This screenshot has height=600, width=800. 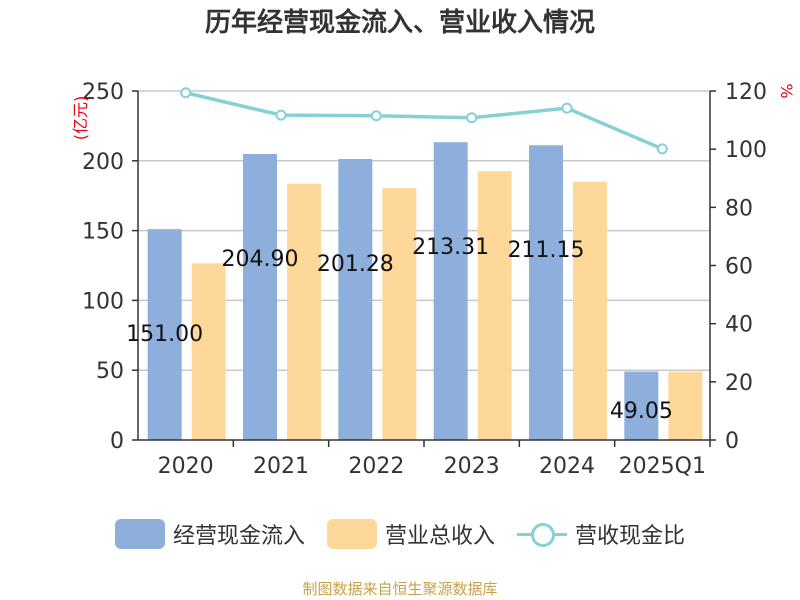 What do you see at coordinates (450, 247) in the screenshot?
I see `data-label-cash-inflow: 213.31` at bounding box center [450, 247].